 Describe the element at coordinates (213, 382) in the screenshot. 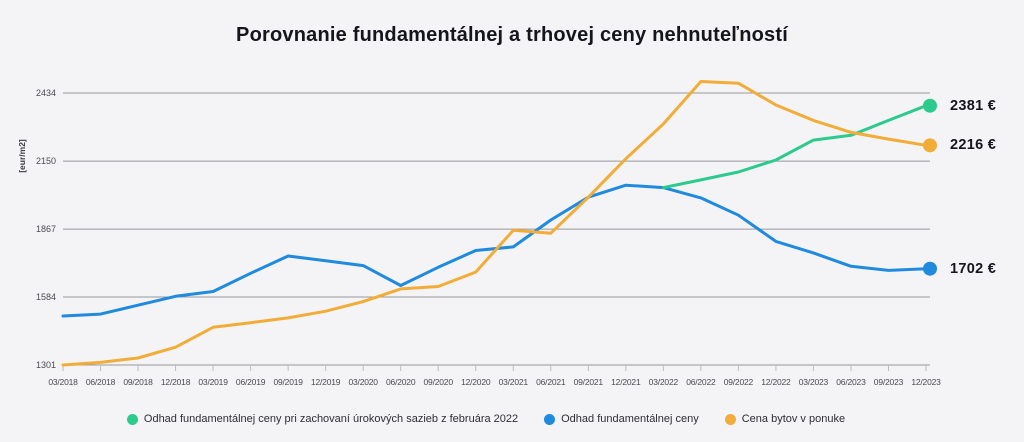

I see `x-tick-label: 03/2019` at that location.